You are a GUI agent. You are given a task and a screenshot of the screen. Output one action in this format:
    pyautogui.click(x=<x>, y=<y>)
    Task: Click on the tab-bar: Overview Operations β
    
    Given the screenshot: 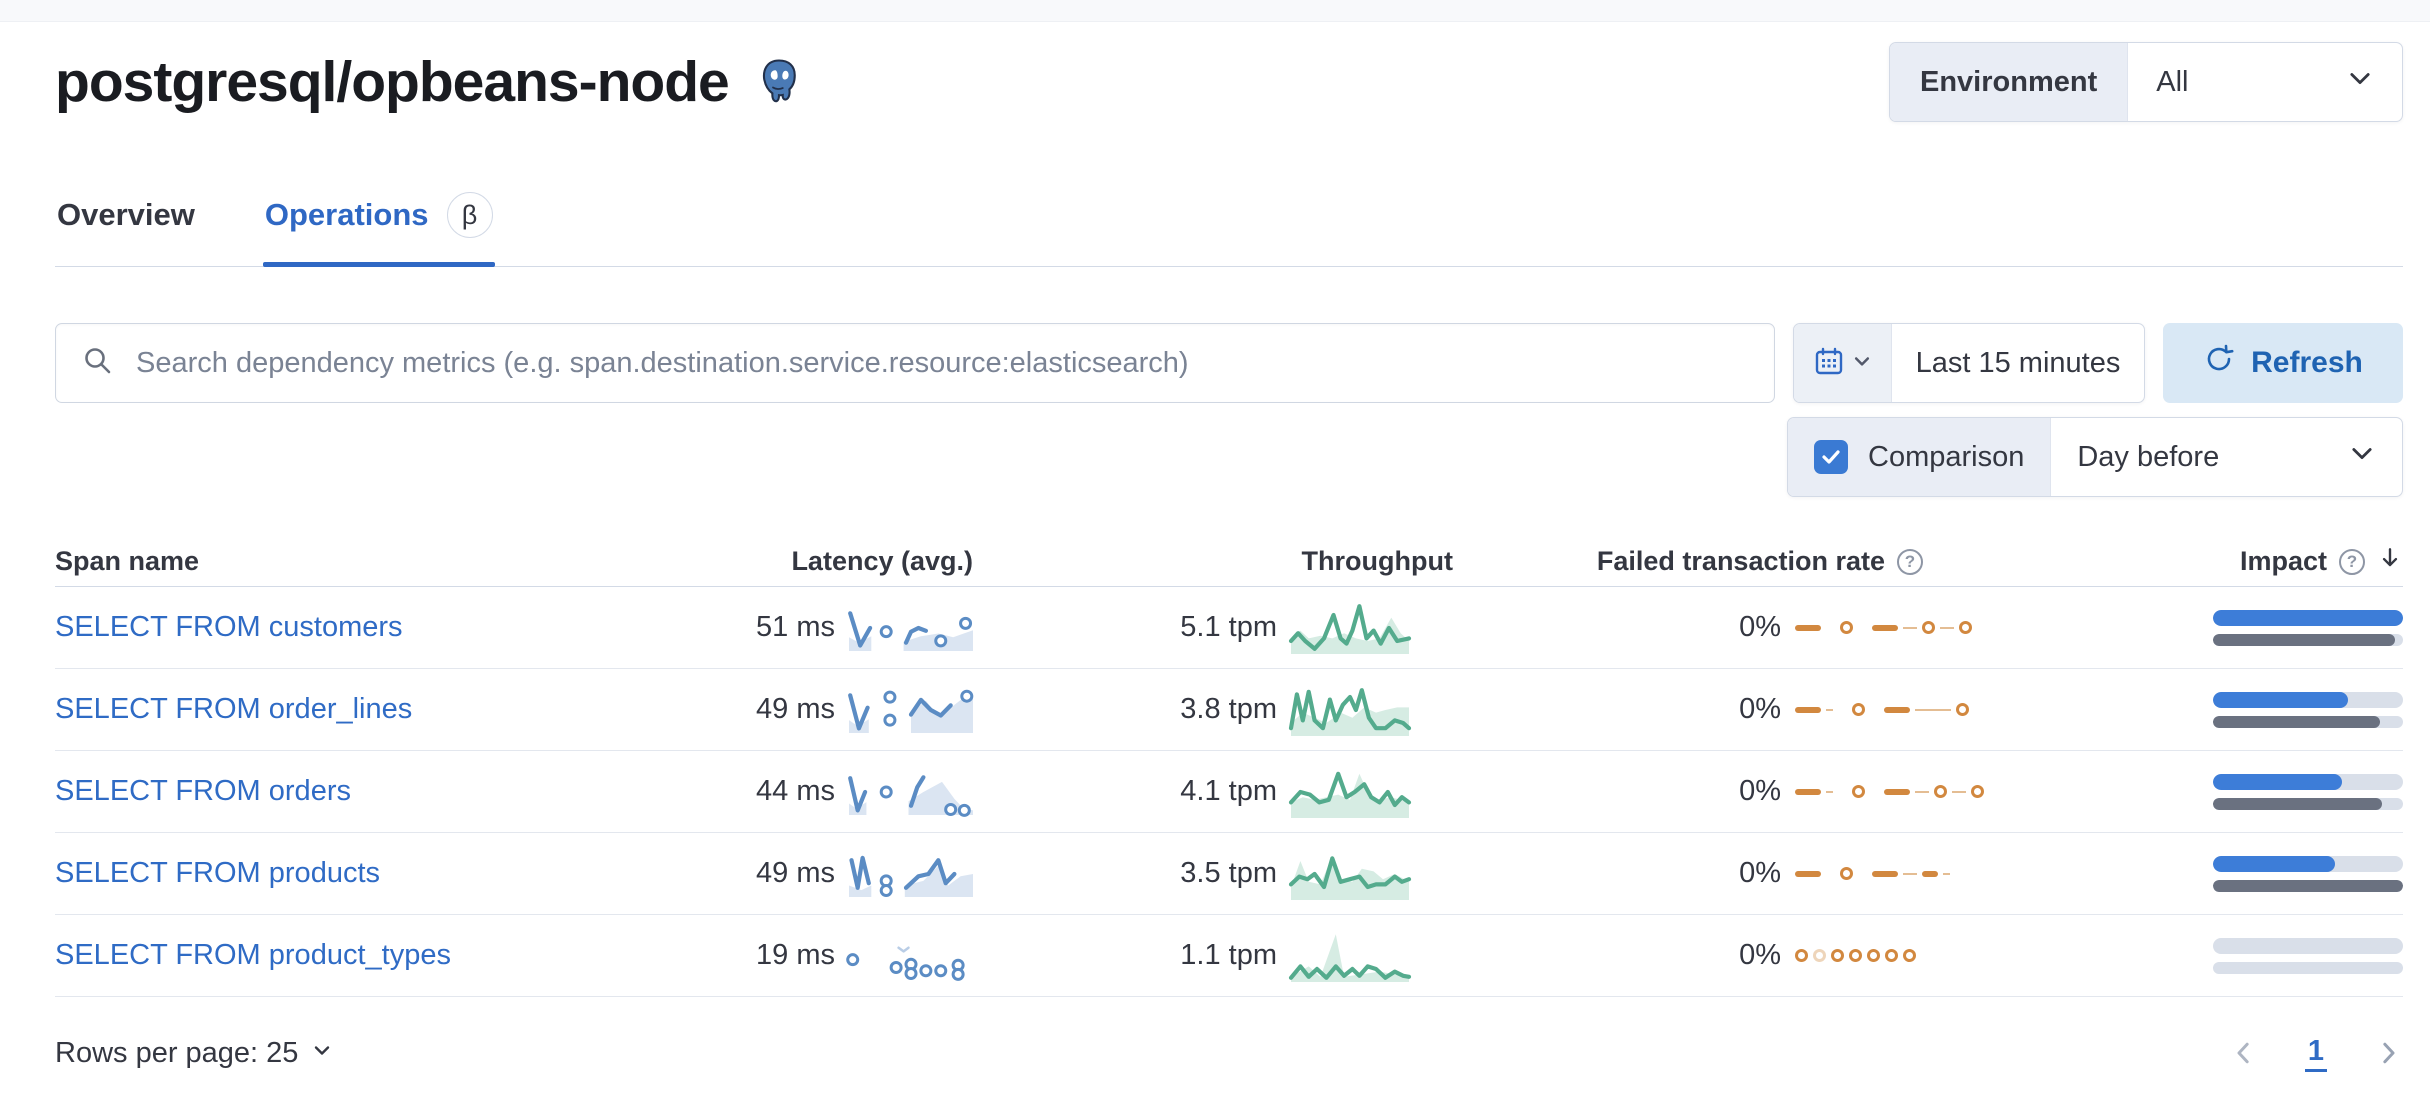 What is the action you would take?
    pyautogui.click(x=1229, y=222)
    